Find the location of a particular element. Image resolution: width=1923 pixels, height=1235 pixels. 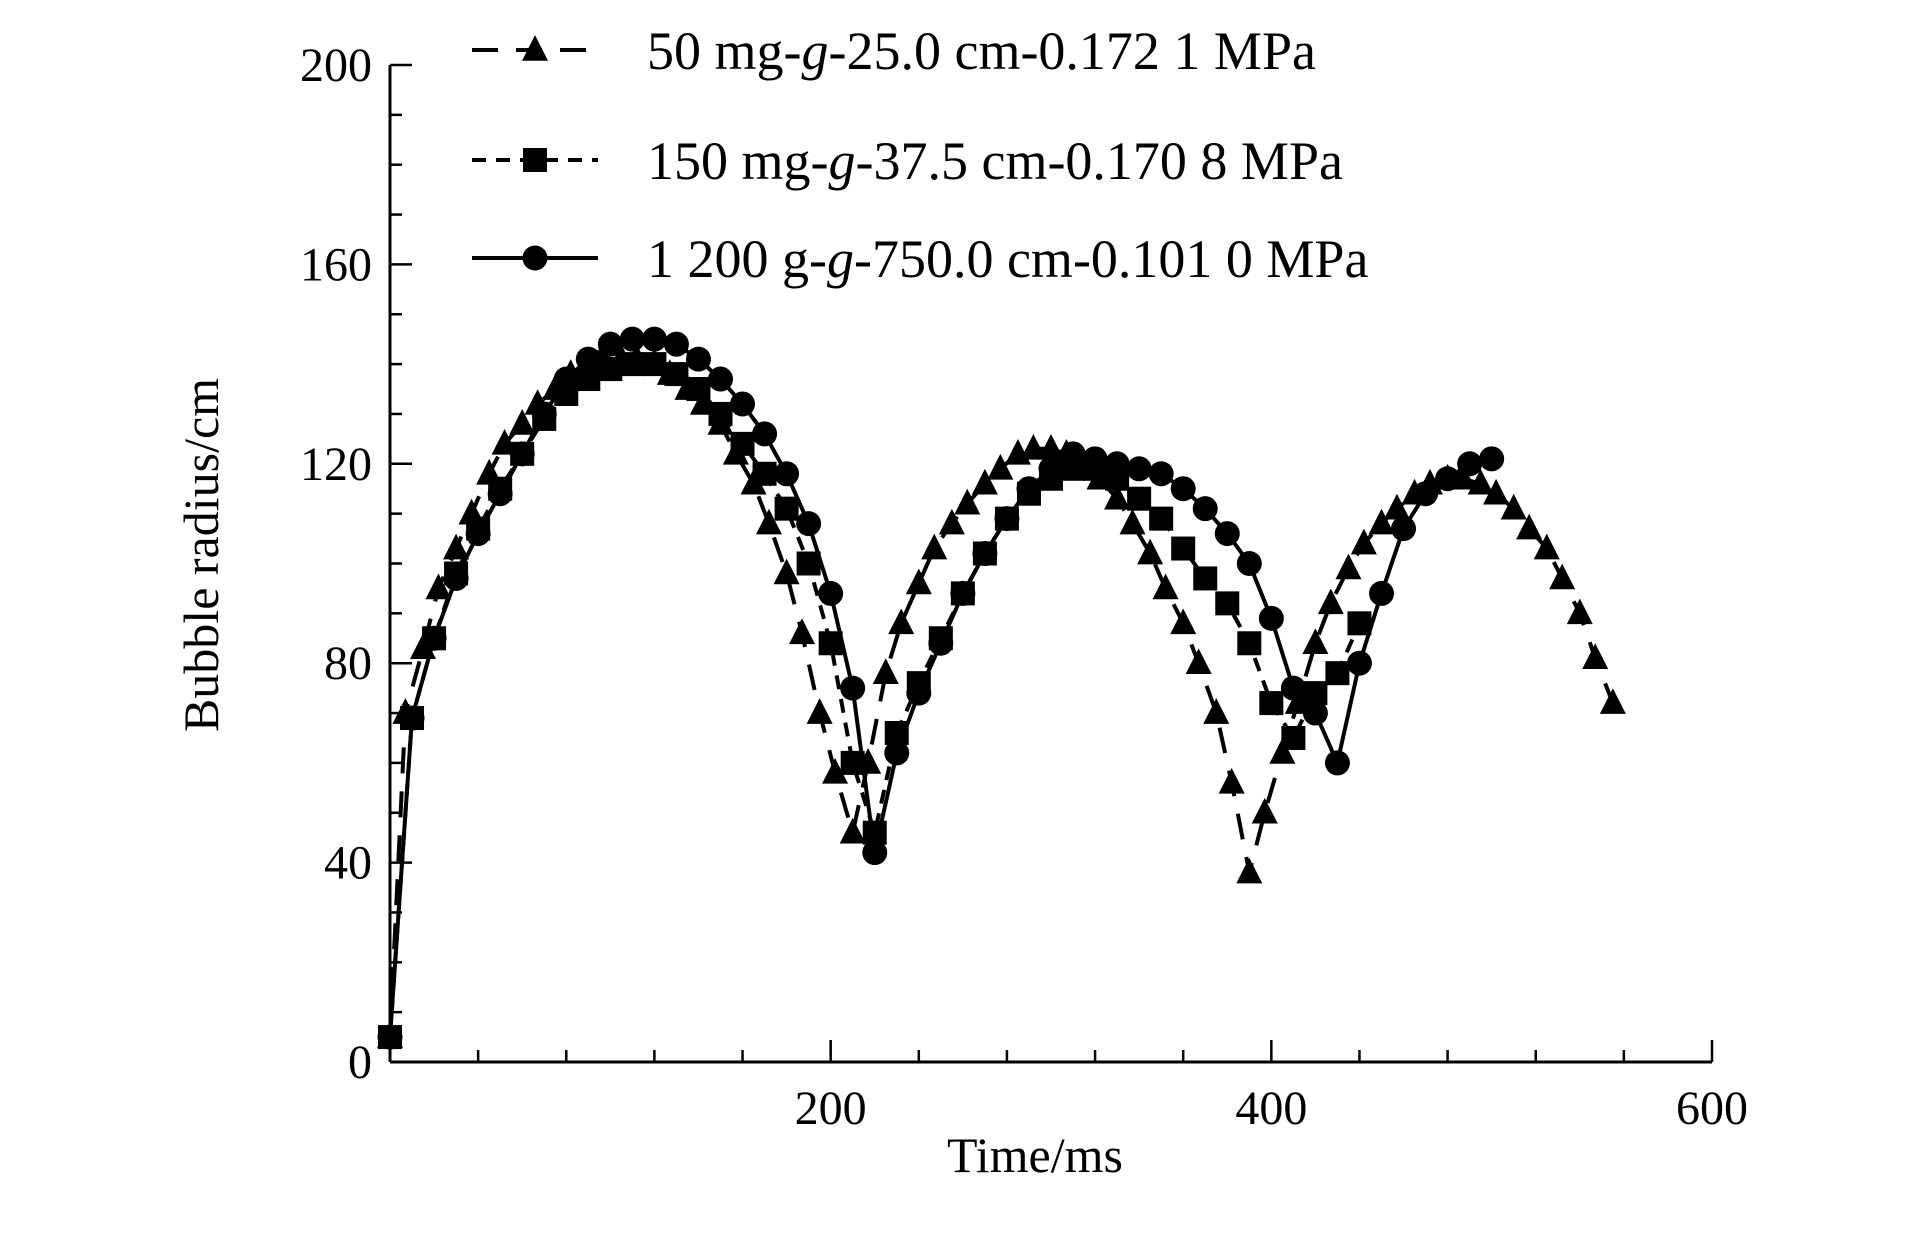

x-axis-title: Time/ms is located at coordinates (1035, 1155).